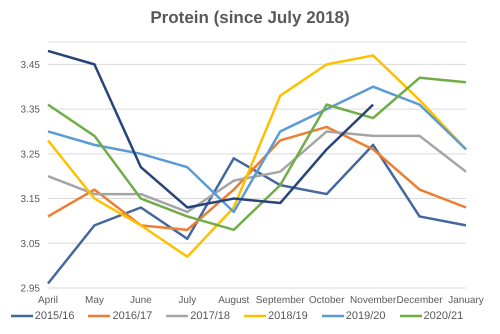 This screenshot has height=334, width=500. Describe the element at coordinates (131, 316) in the screenshot. I see `legend-label: 2016/17` at that location.